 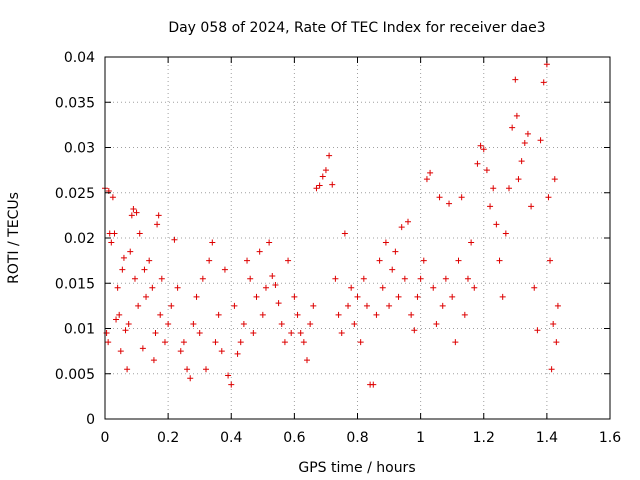 I want to click on y-tick-label: 0.04, so click(x=79, y=58).